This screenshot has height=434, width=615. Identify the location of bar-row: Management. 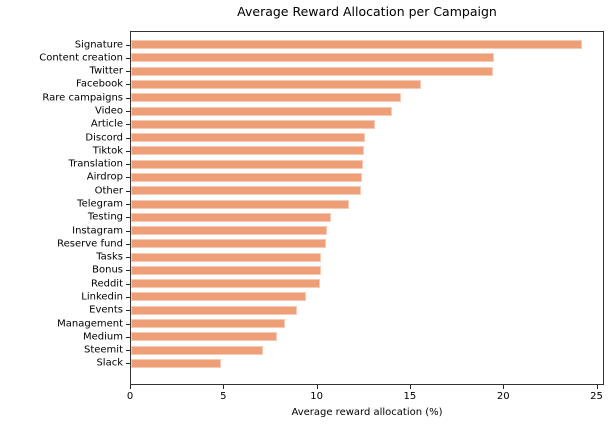
(330, 323).